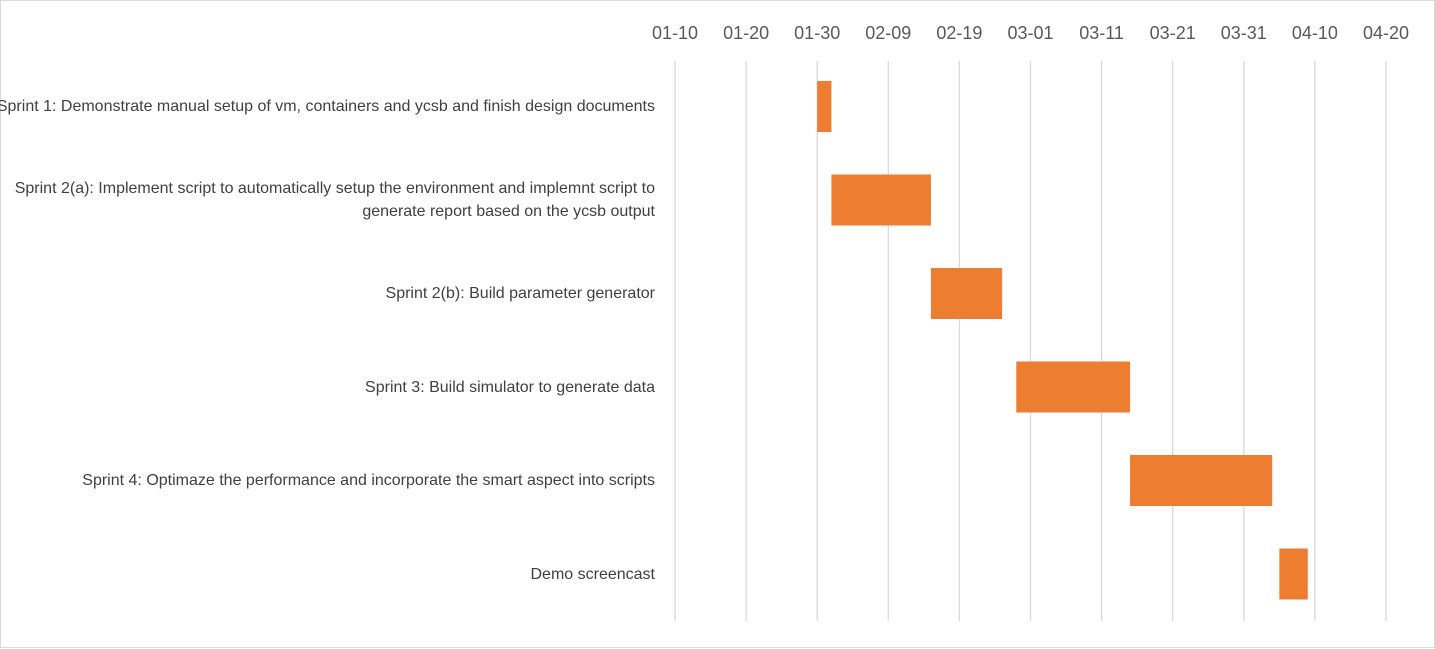 The image size is (1435, 649). Describe the element at coordinates (593, 574) in the screenshot. I see `task-label: Demo screencast` at that location.